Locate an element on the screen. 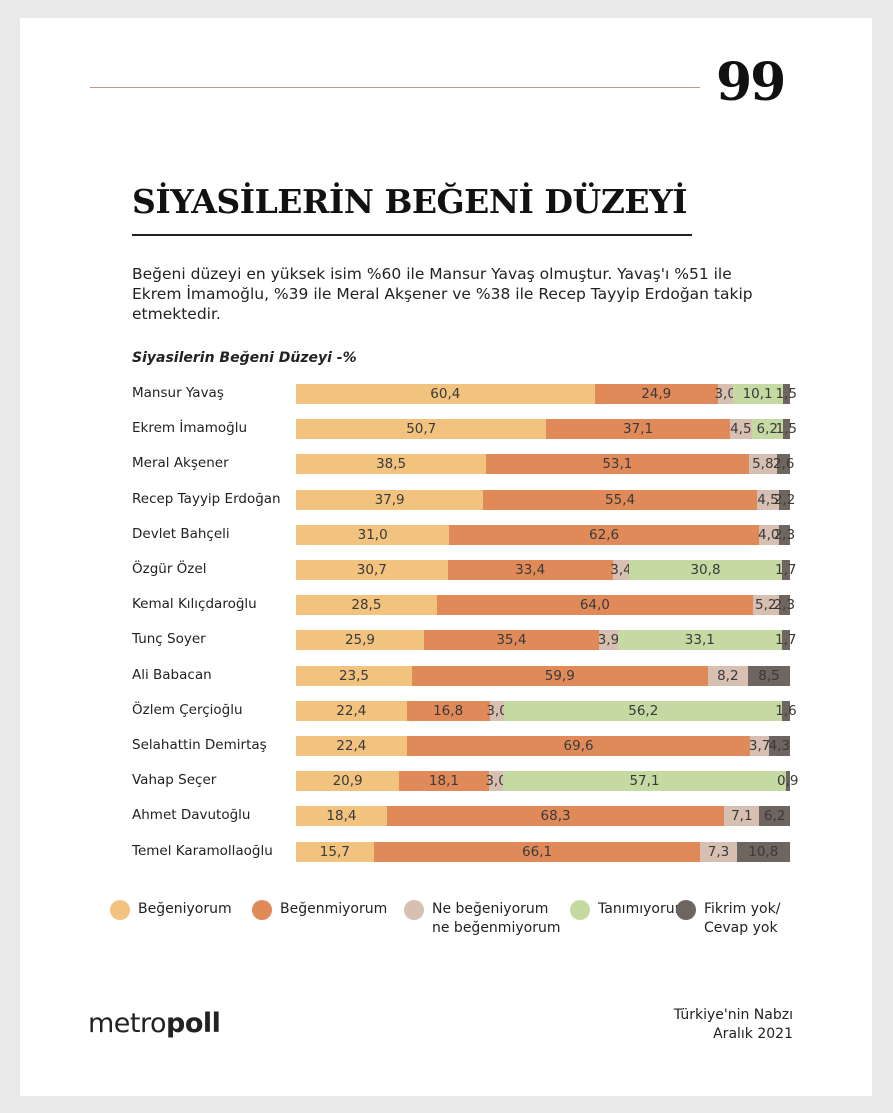  header-rule is located at coordinates (395, 87).